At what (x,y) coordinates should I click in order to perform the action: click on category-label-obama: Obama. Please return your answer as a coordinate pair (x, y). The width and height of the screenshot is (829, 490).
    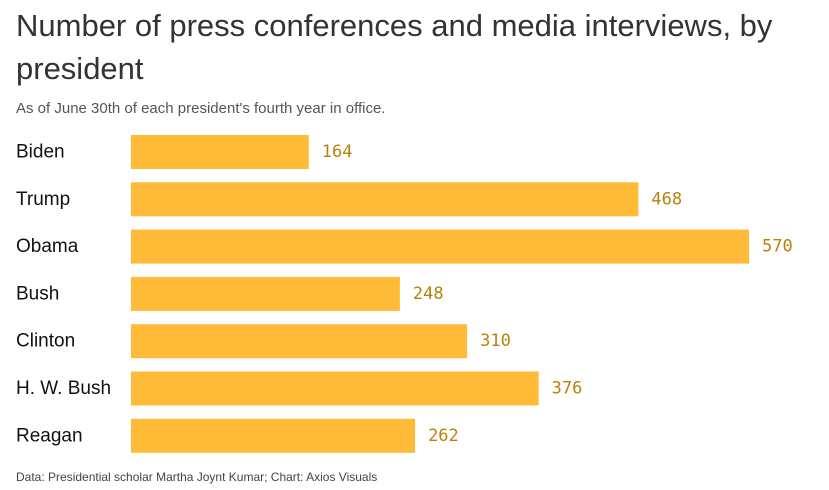
    Looking at the image, I should click on (47, 246).